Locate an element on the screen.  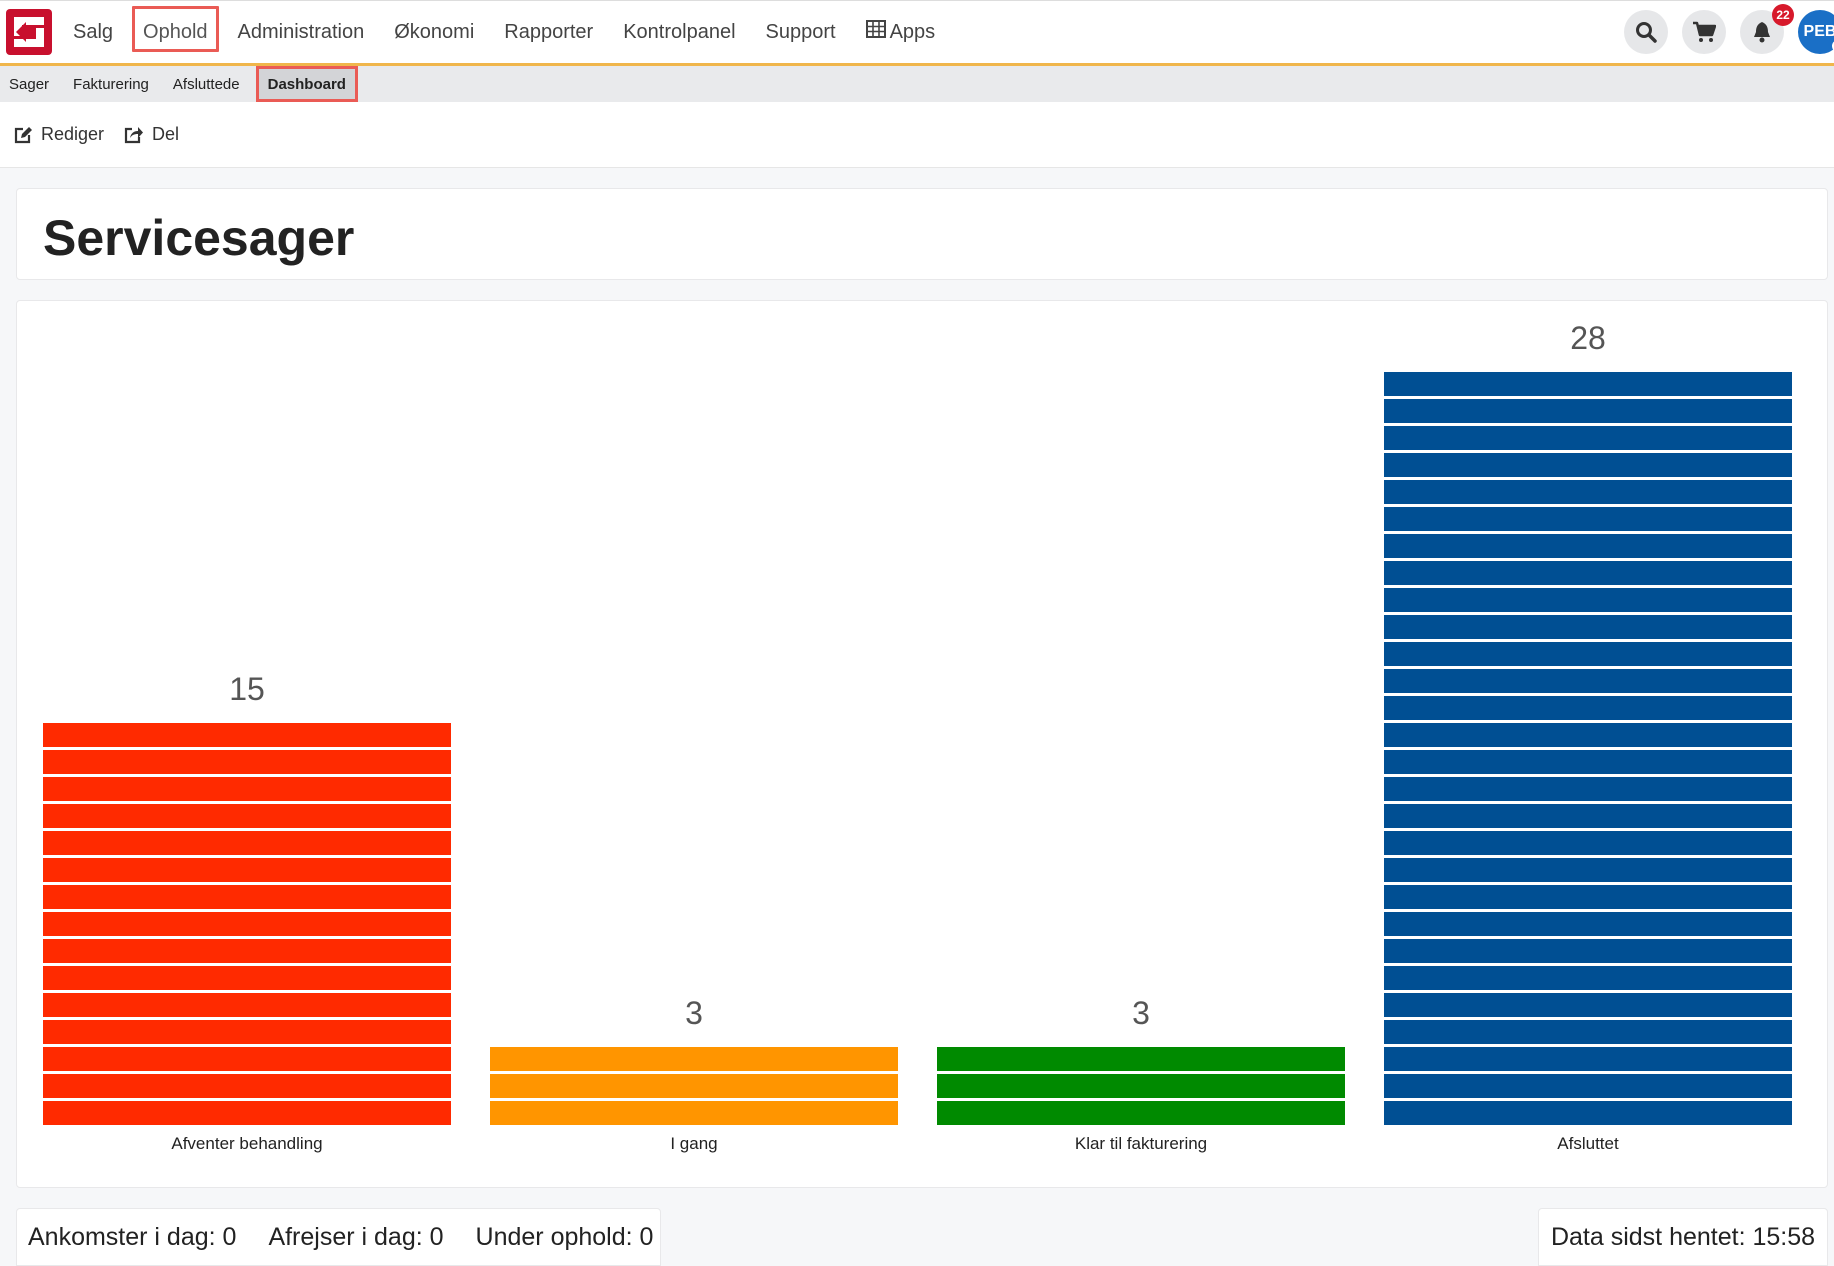
bell-icon is located at coordinates (1762, 32).